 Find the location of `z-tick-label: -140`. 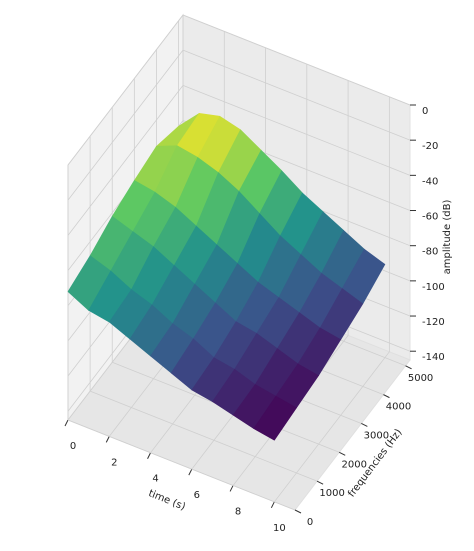

z-tick-label: -140 is located at coordinates (433, 357).